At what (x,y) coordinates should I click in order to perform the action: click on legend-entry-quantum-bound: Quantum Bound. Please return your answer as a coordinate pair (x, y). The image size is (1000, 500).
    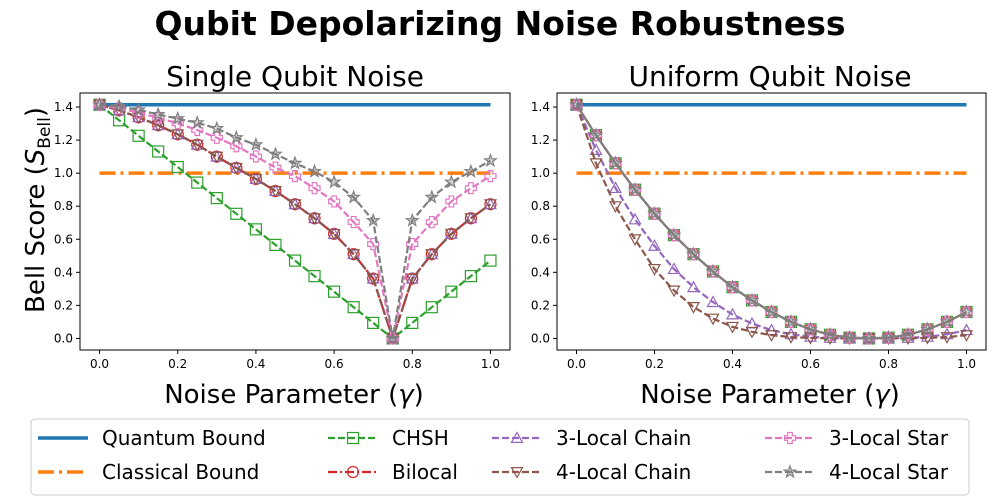
    Looking at the image, I should click on (152, 438).